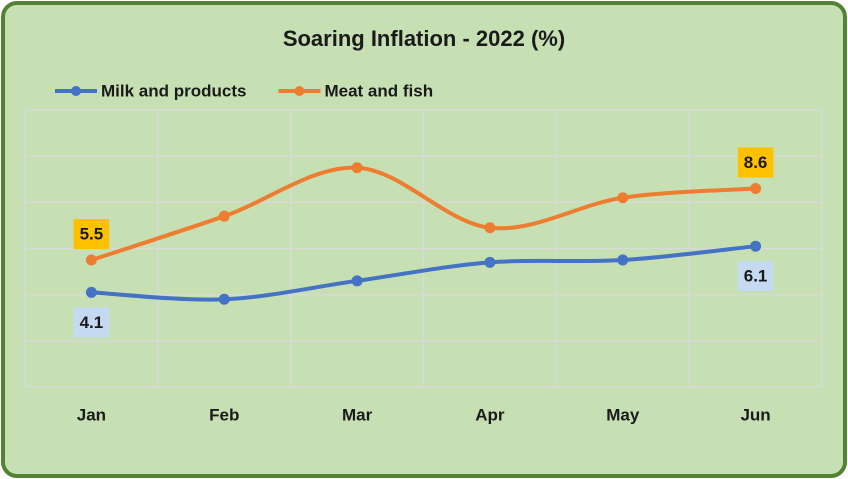 This screenshot has width=848, height=479. Describe the element at coordinates (378, 90) in the screenshot. I see `legend-label: Meat and fish` at that location.